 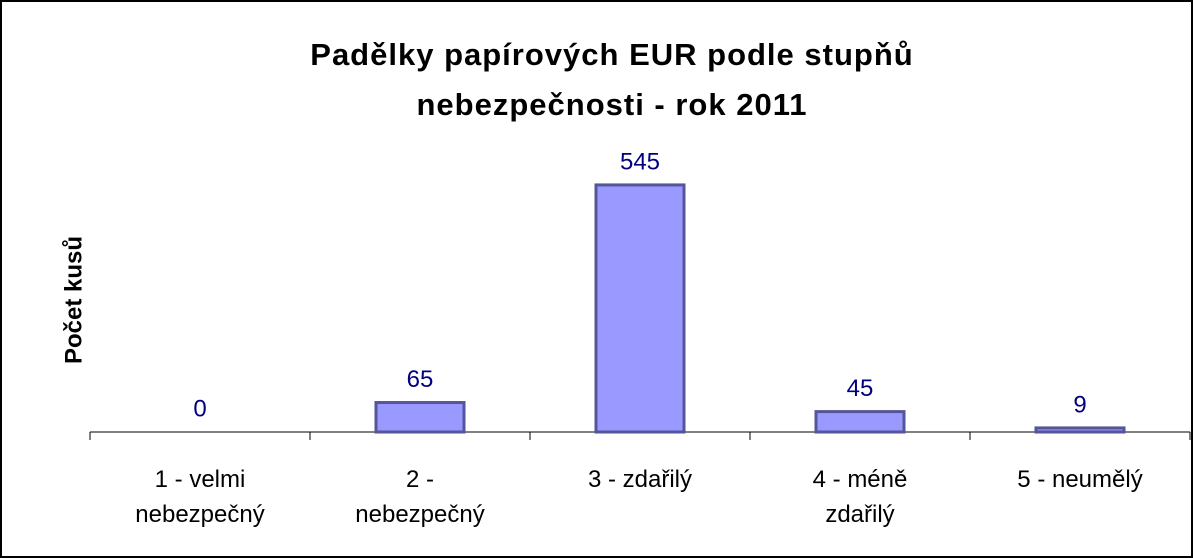 I want to click on x-tick-label: 1 - velmi nebezpečný, so click(x=200, y=497).